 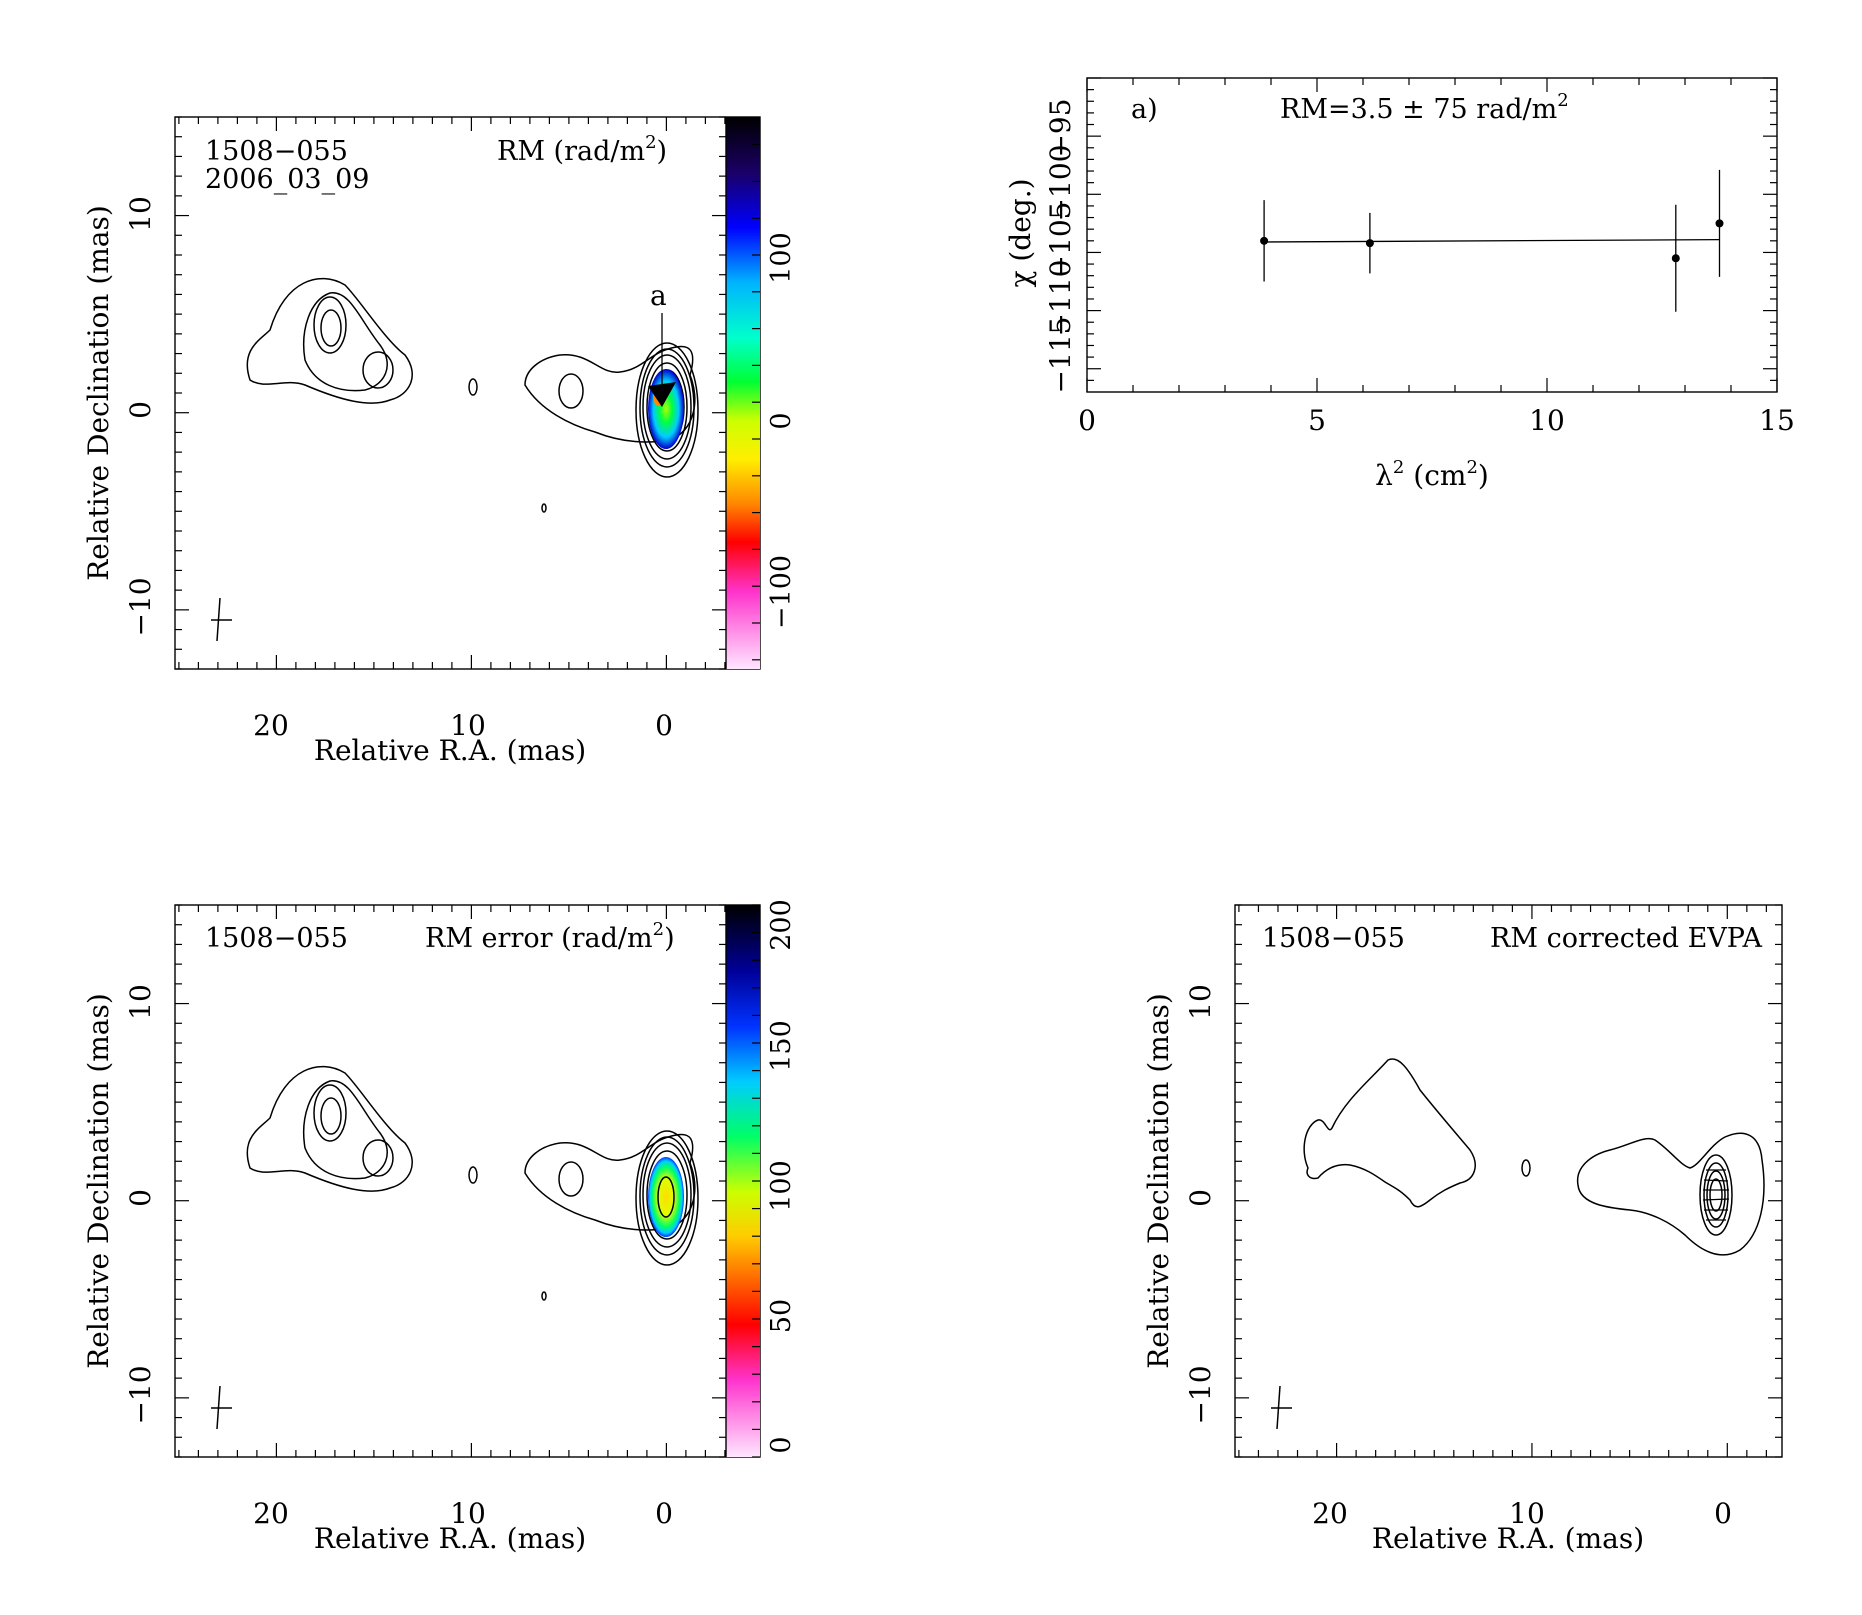 I want to click on evpa-ylabel: Relative Declination (mas), so click(x=1158, y=1181).